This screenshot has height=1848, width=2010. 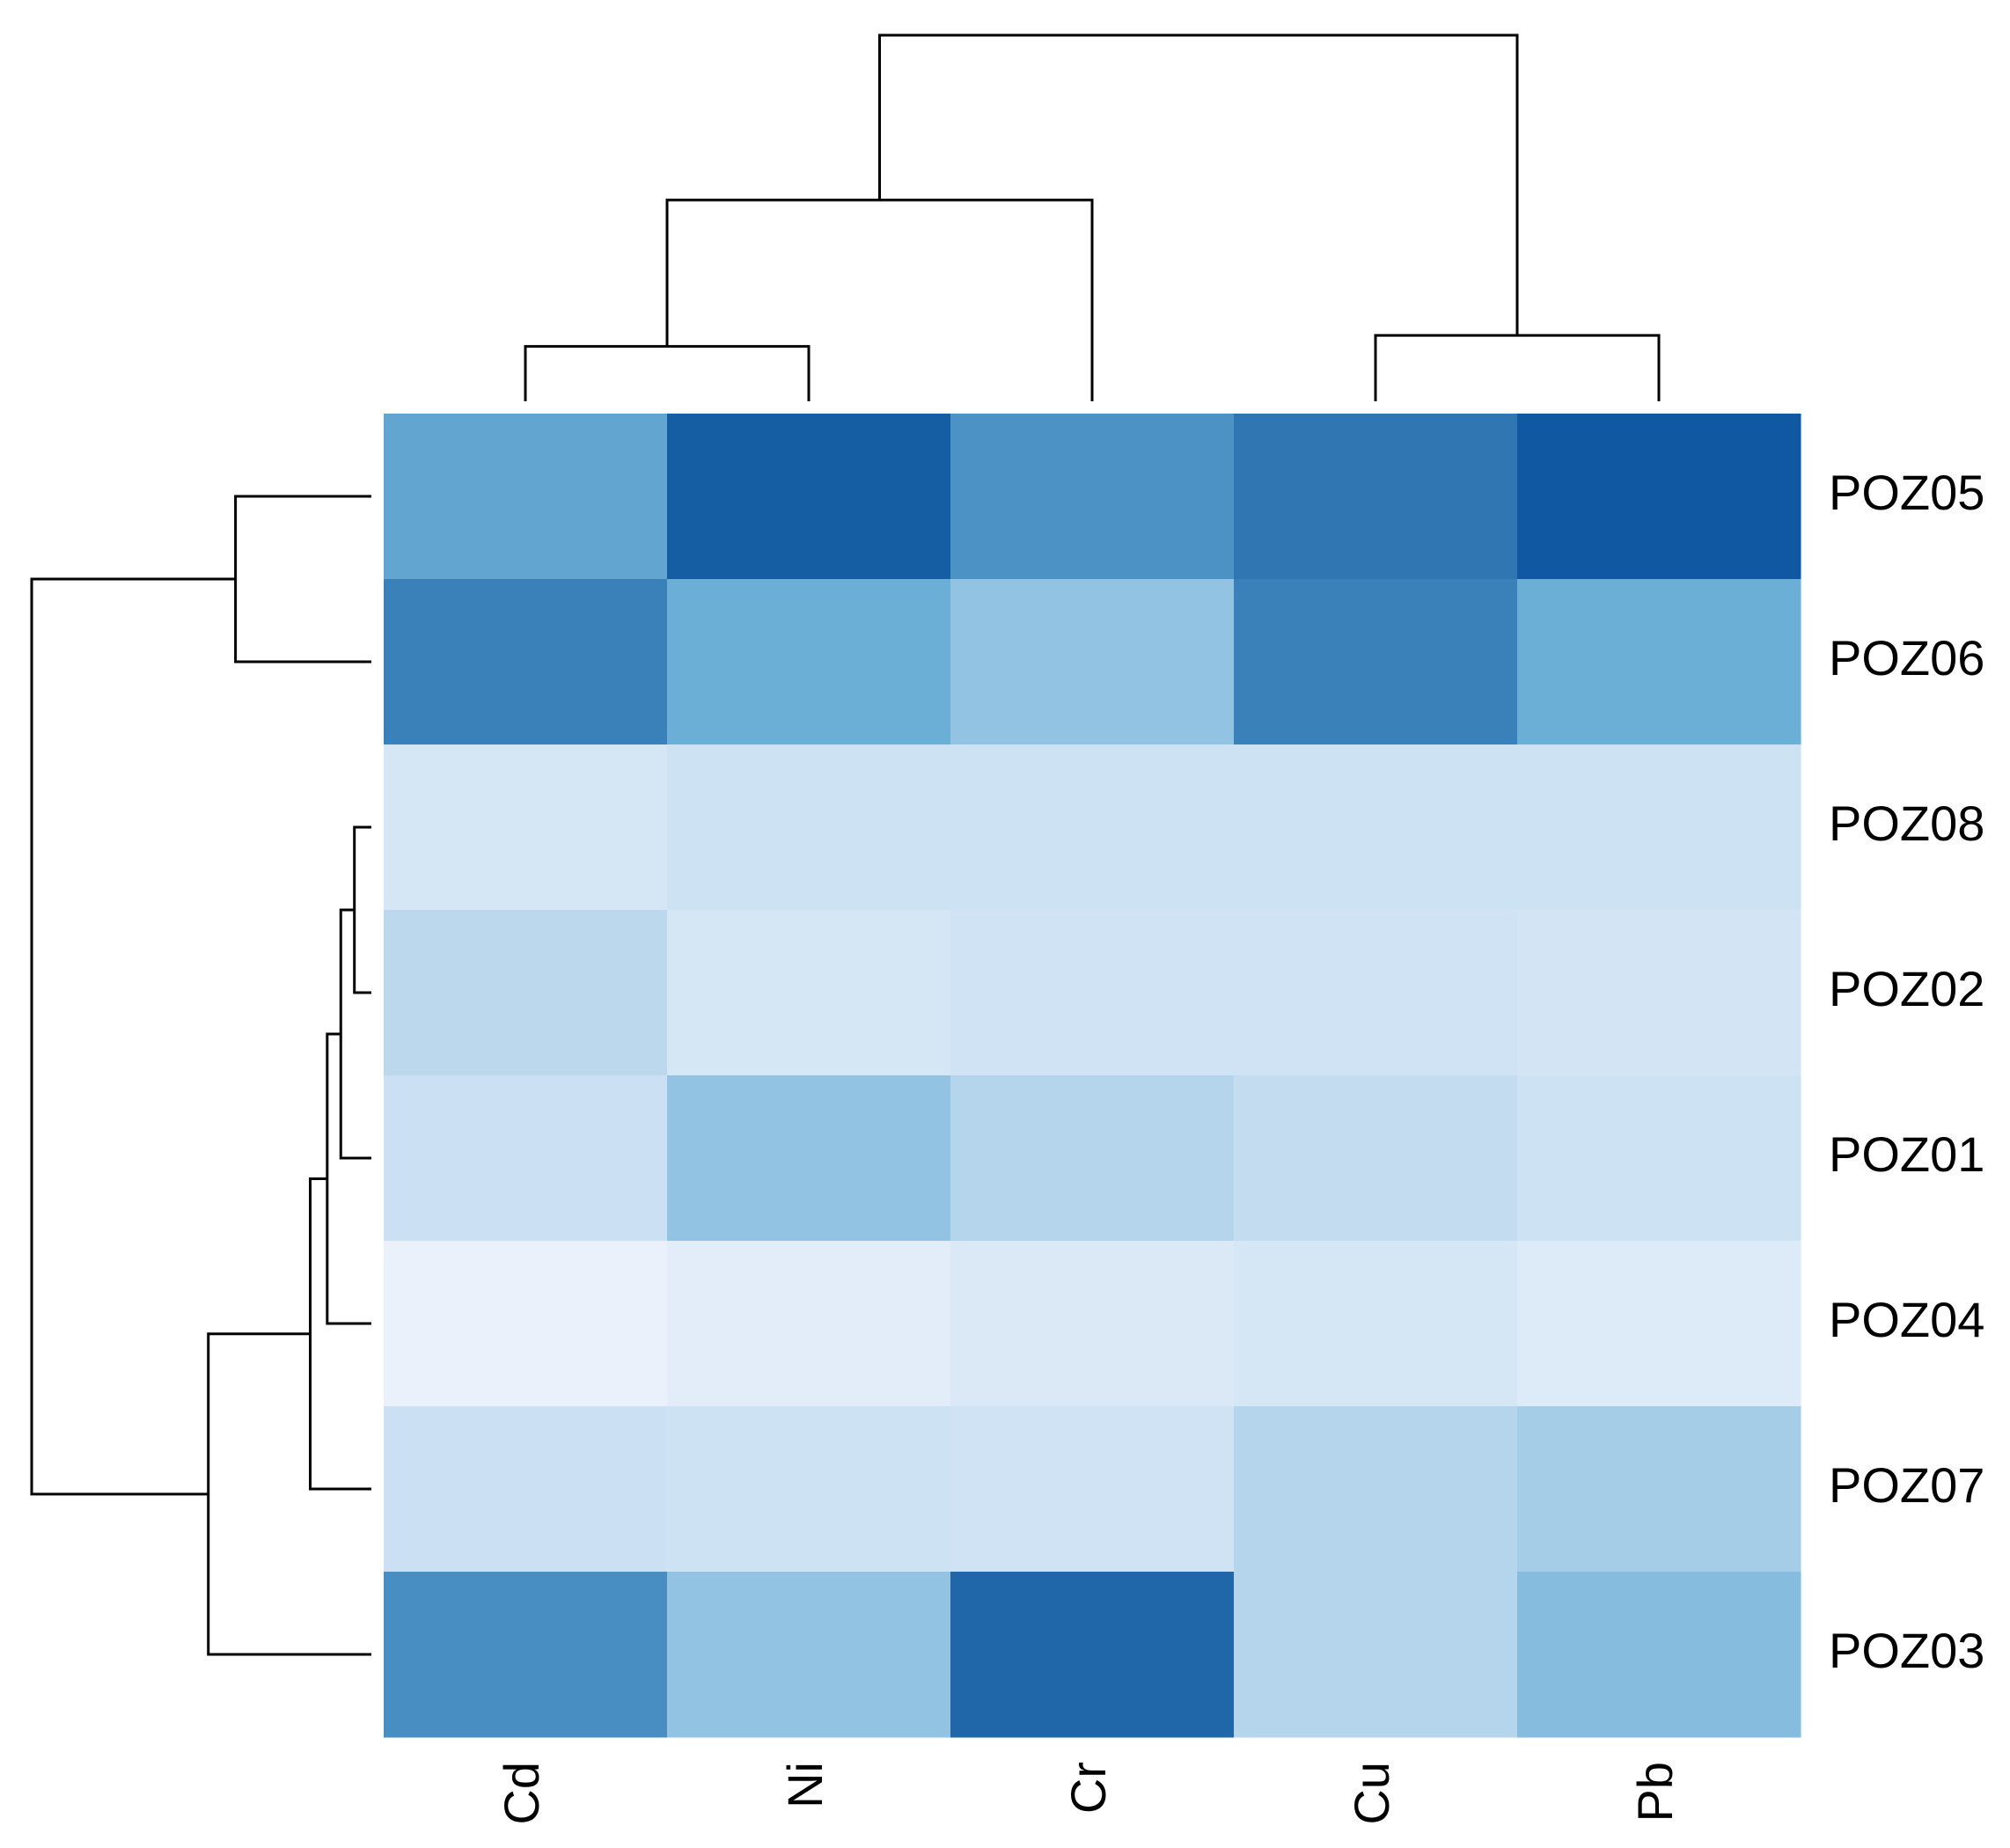 What do you see at coordinates (1376, 993) in the screenshot?
I see `heatmap-cell-POZ02-Cu` at bounding box center [1376, 993].